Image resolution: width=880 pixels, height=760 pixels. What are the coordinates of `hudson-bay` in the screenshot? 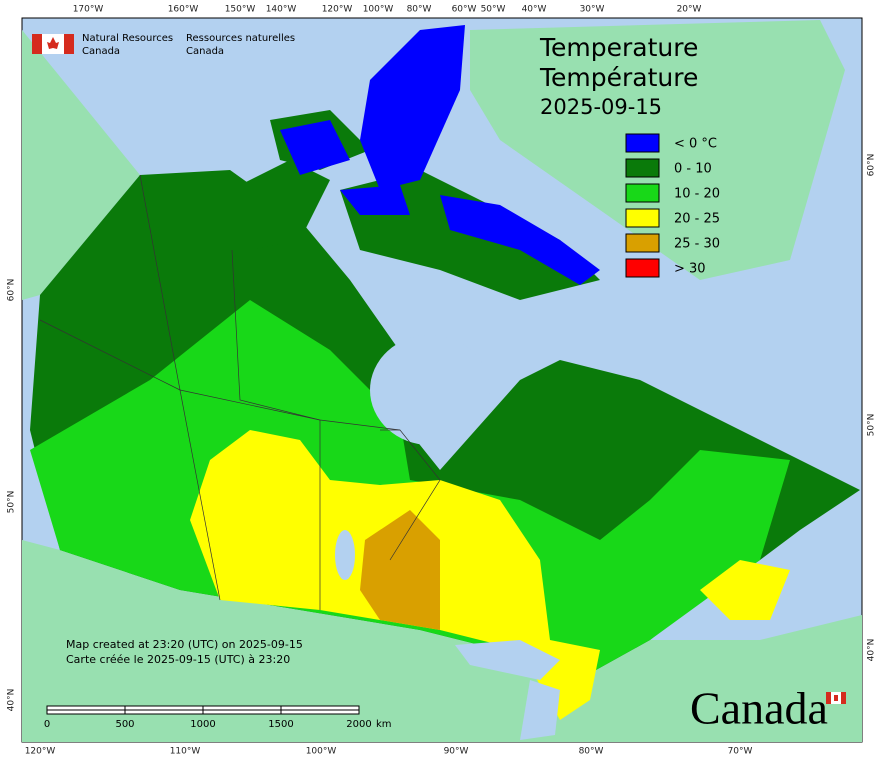 It's located at (430, 390).